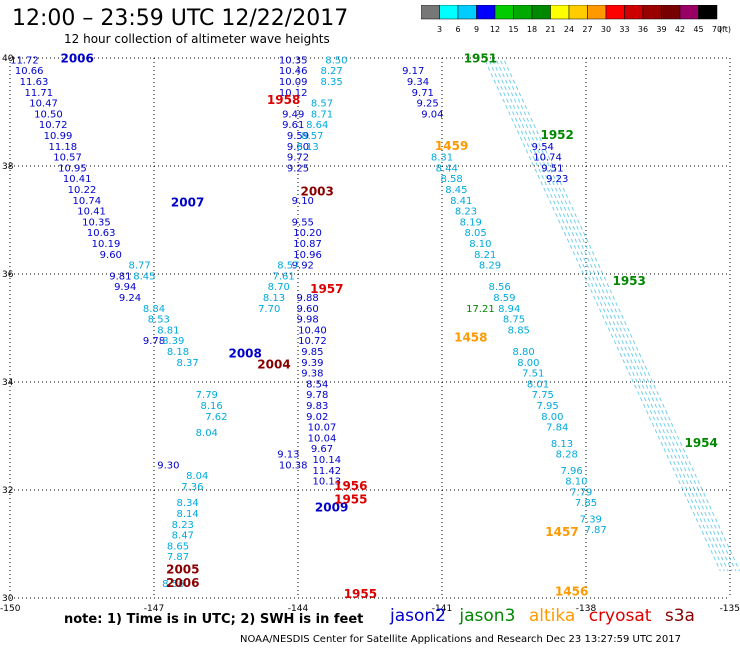 The height and width of the screenshot is (650, 740). Describe the element at coordinates (698, 29) in the screenshot. I see `color-scale-tick: 45` at that location.